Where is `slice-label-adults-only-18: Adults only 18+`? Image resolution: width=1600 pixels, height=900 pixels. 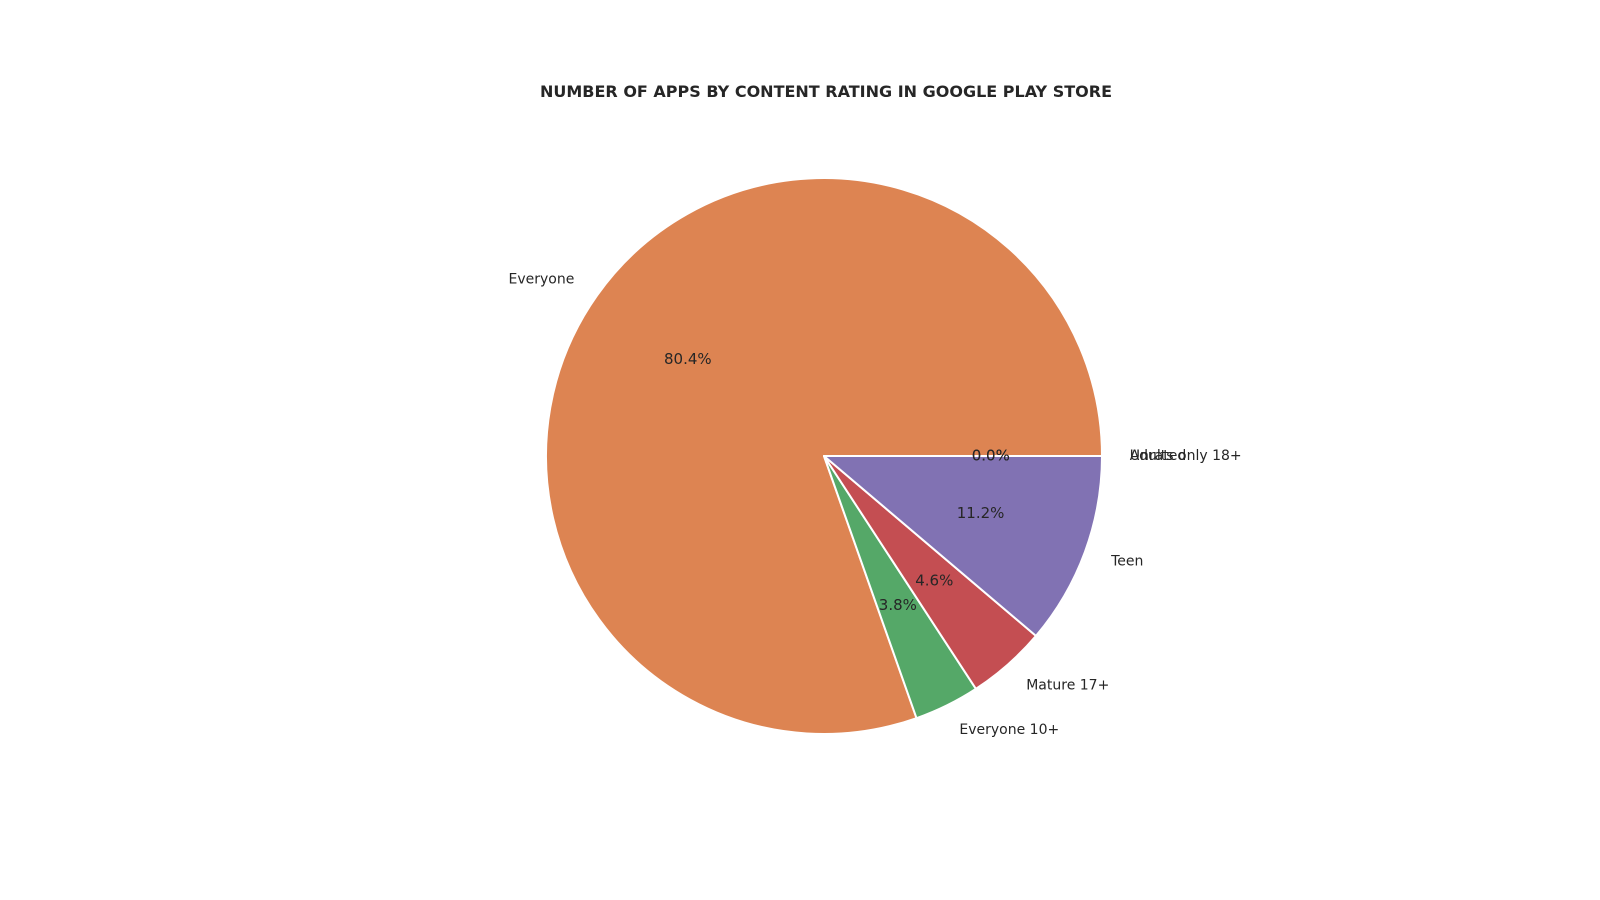 slice-label-adults-only-18: Adults only 18+ is located at coordinates (1186, 456).